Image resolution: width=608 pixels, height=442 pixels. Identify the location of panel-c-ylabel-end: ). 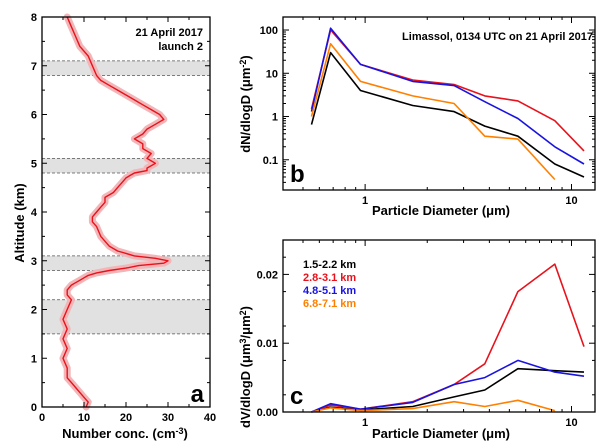
(245, 308).